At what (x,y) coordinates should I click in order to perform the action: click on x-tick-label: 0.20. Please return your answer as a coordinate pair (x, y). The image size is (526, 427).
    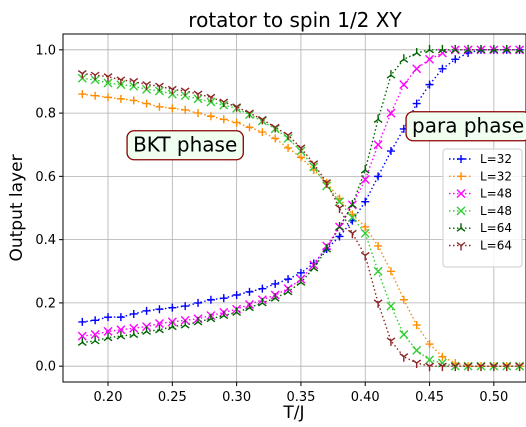
    Looking at the image, I should click on (108, 397).